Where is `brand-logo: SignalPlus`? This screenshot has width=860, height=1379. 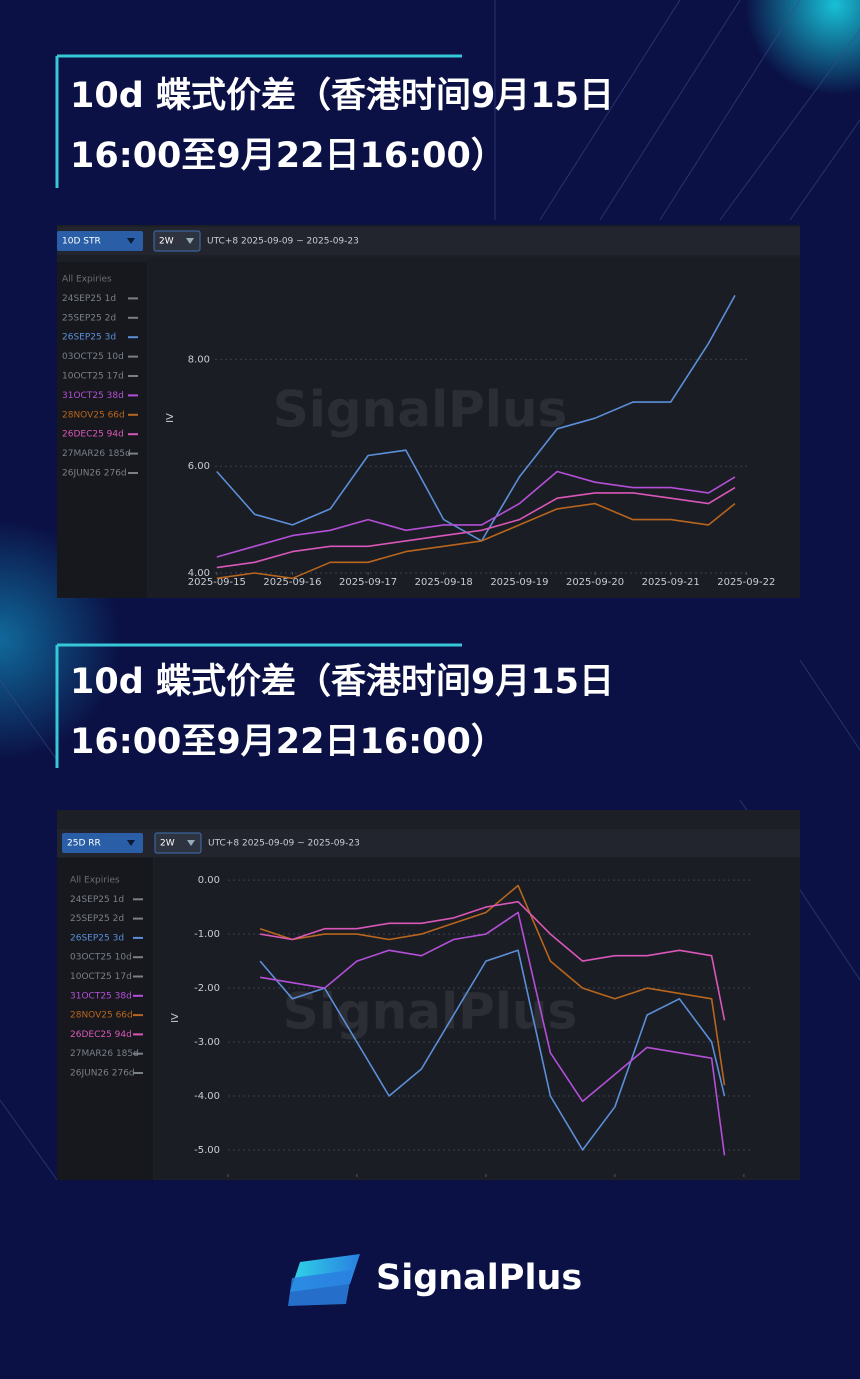
brand-logo: SignalPlus is located at coordinates (435, 1280).